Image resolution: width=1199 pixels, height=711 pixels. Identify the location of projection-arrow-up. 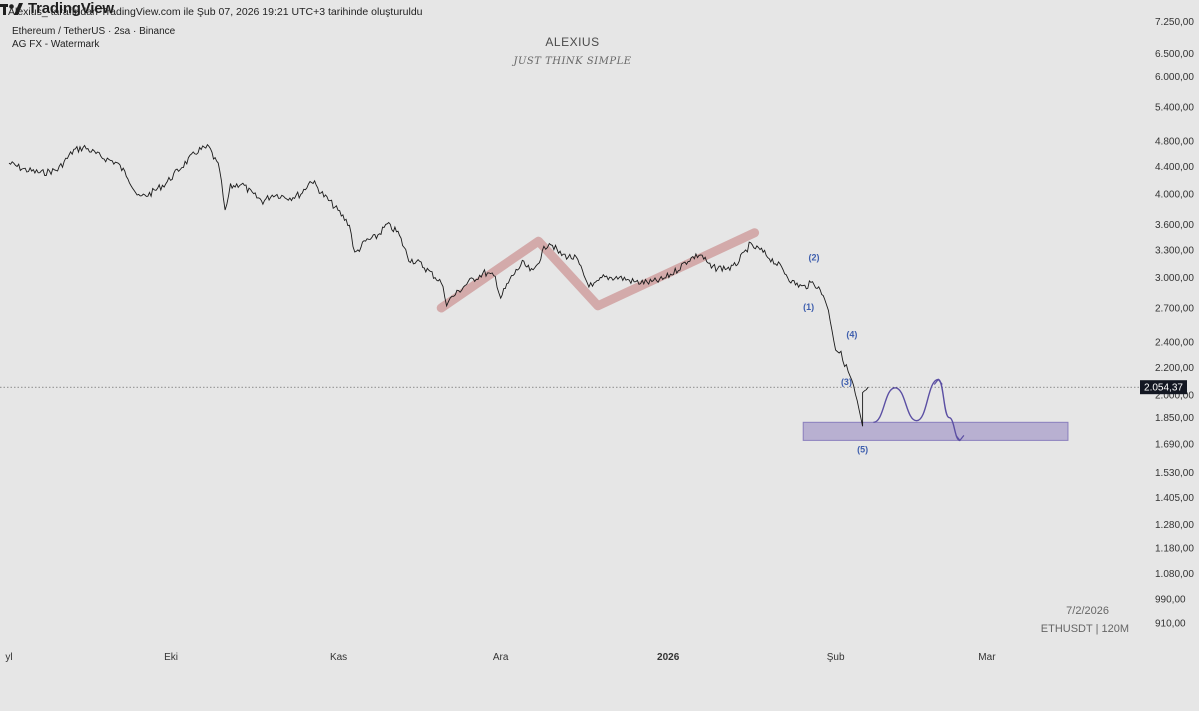
(938, 381).